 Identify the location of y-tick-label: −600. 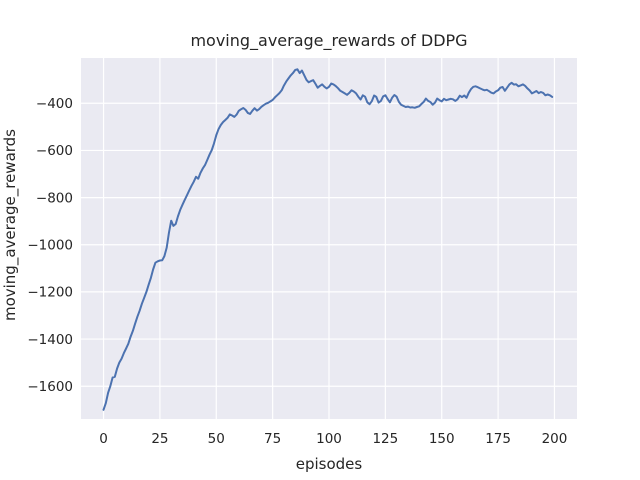
(54, 151).